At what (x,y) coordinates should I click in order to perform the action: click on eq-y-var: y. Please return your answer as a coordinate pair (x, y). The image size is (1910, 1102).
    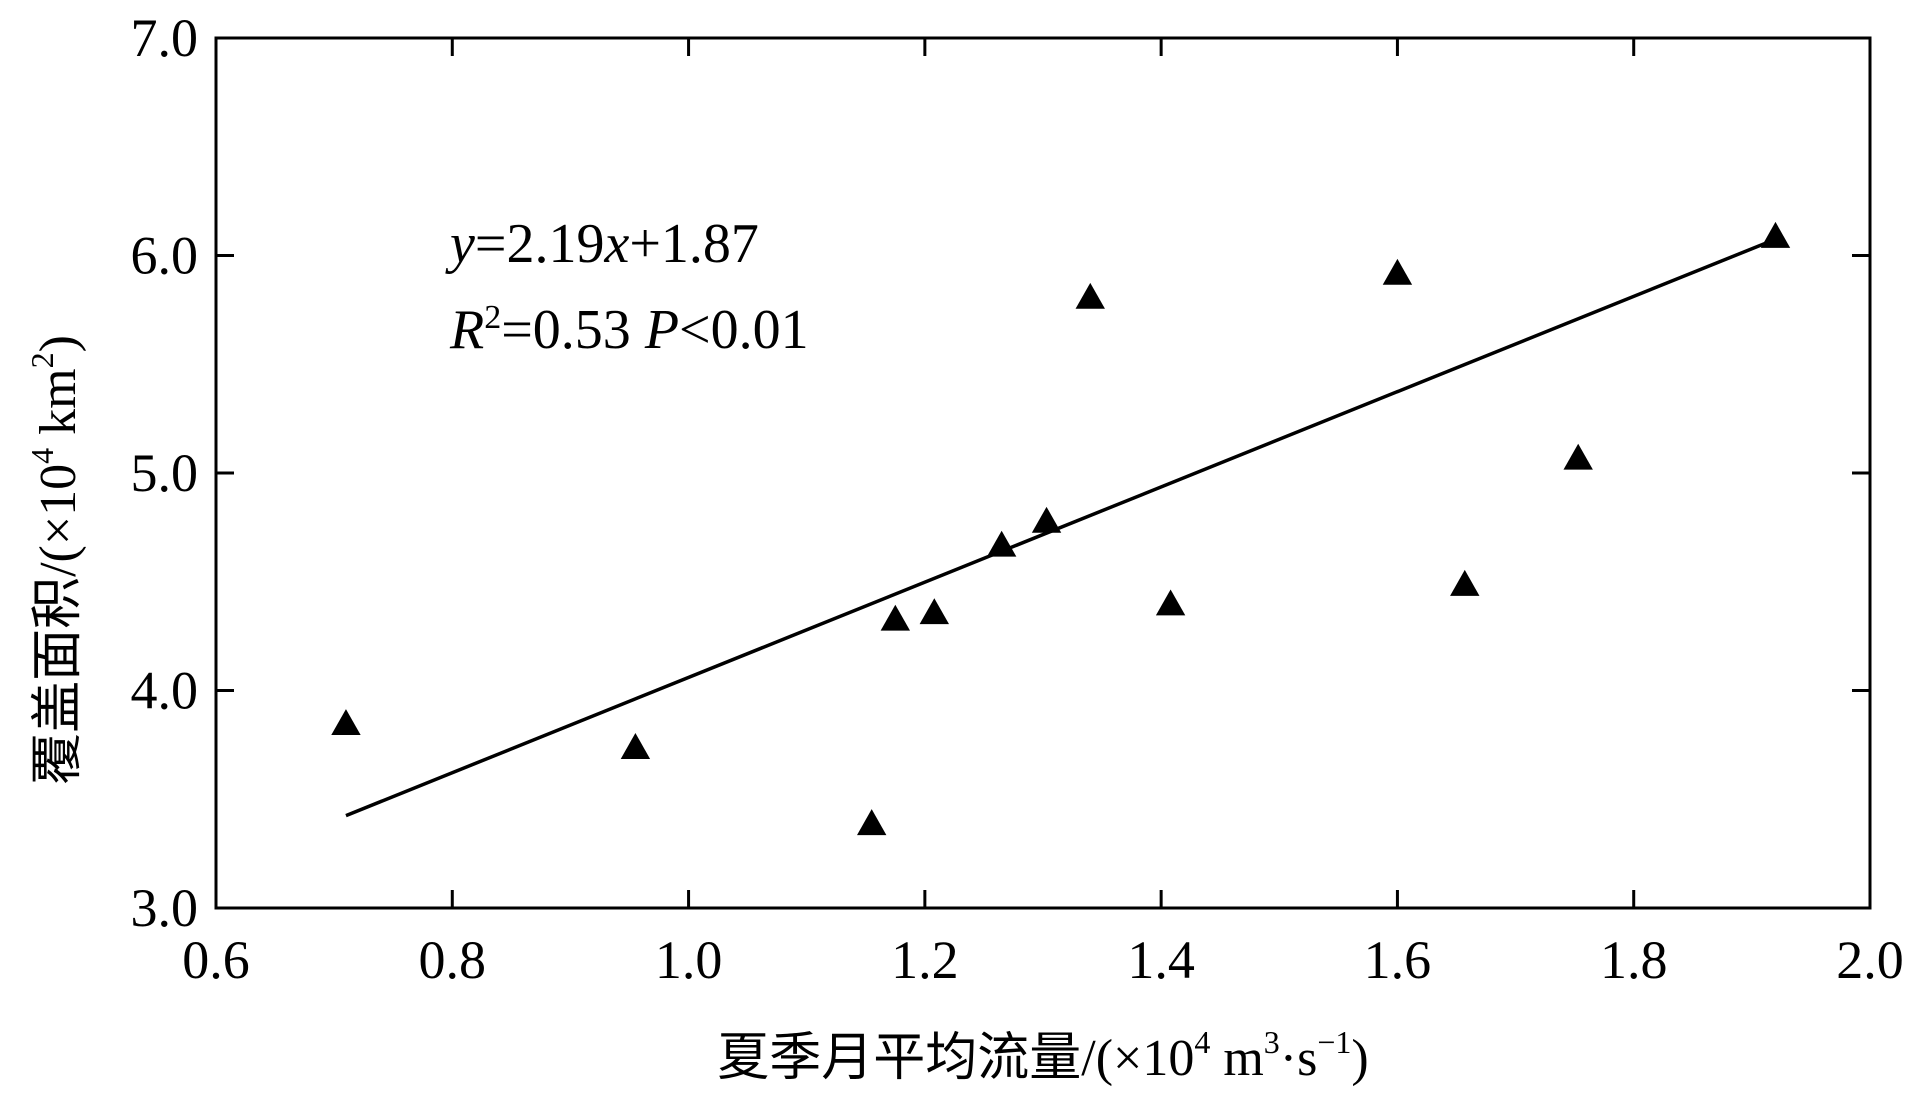
    Looking at the image, I should click on (460, 244).